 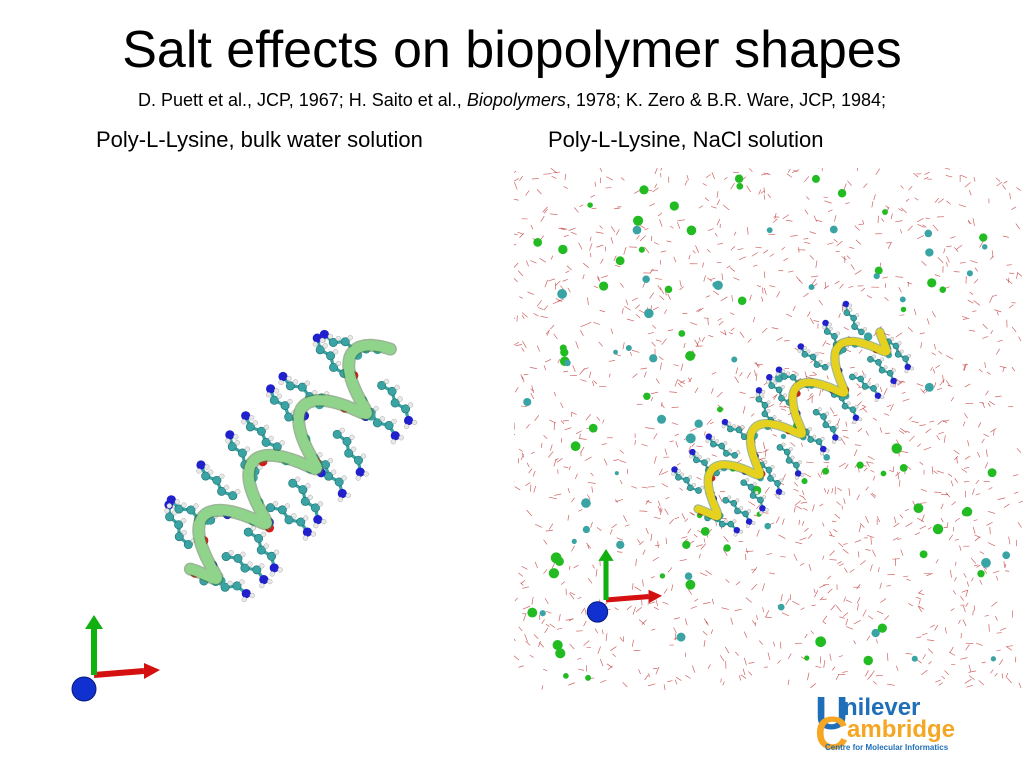 What do you see at coordinates (726, 100) in the screenshot?
I see `citation-text-2: , 1978; K. Zero & B.R. Ware, JCP, 1984;` at bounding box center [726, 100].